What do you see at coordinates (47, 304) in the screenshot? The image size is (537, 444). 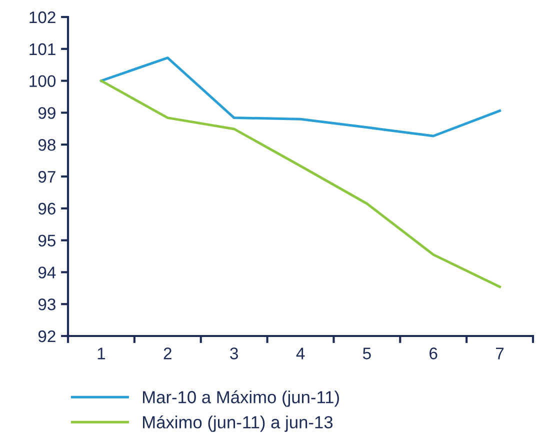 I see `y-tick-label: 93` at bounding box center [47, 304].